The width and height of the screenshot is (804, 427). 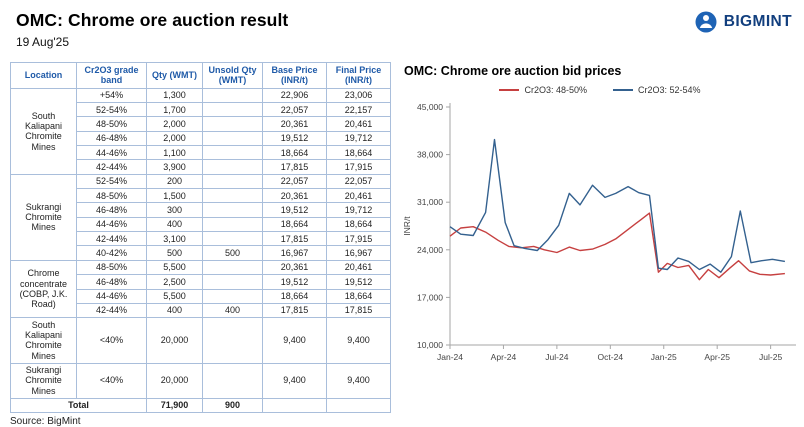 I want to click on legend-marker-blue, so click(x=623, y=90).